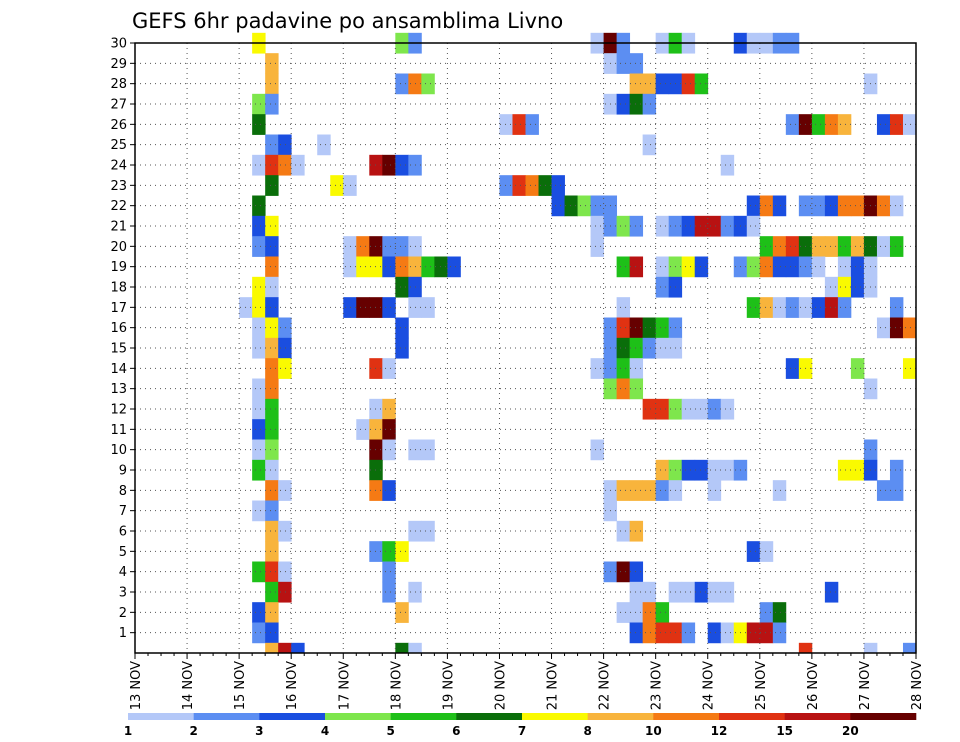 The width and height of the screenshot is (960, 742). Describe the element at coordinates (118, 389) in the screenshot. I see `y-tick-label: 13` at that location.